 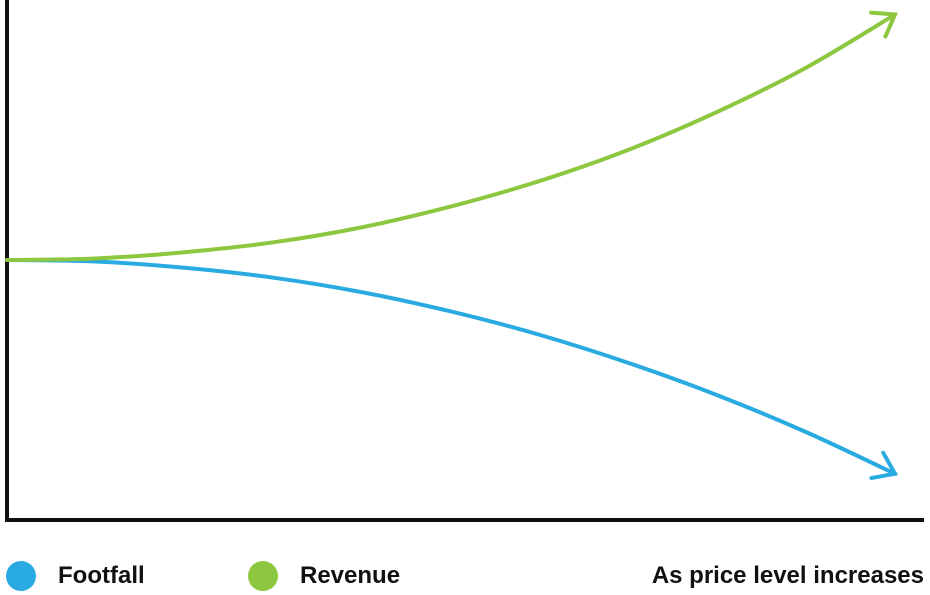 What do you see at coordinates (787, 575) in the screenshot?
I see `x-axis-label: As price level increases` at bounding box center [787, 575].